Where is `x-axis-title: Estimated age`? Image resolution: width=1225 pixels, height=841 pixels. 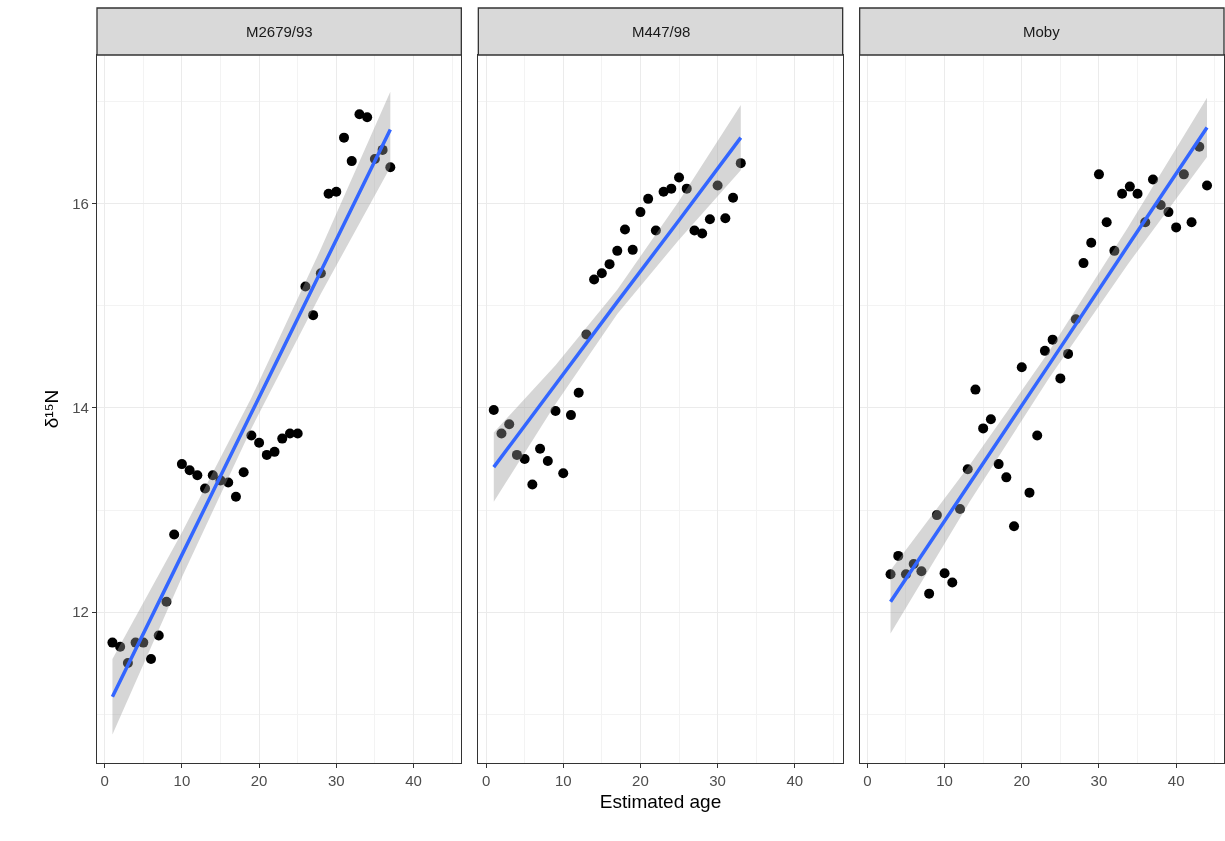 x-axis-title: Estimated age is located at coordinates (660, 801).